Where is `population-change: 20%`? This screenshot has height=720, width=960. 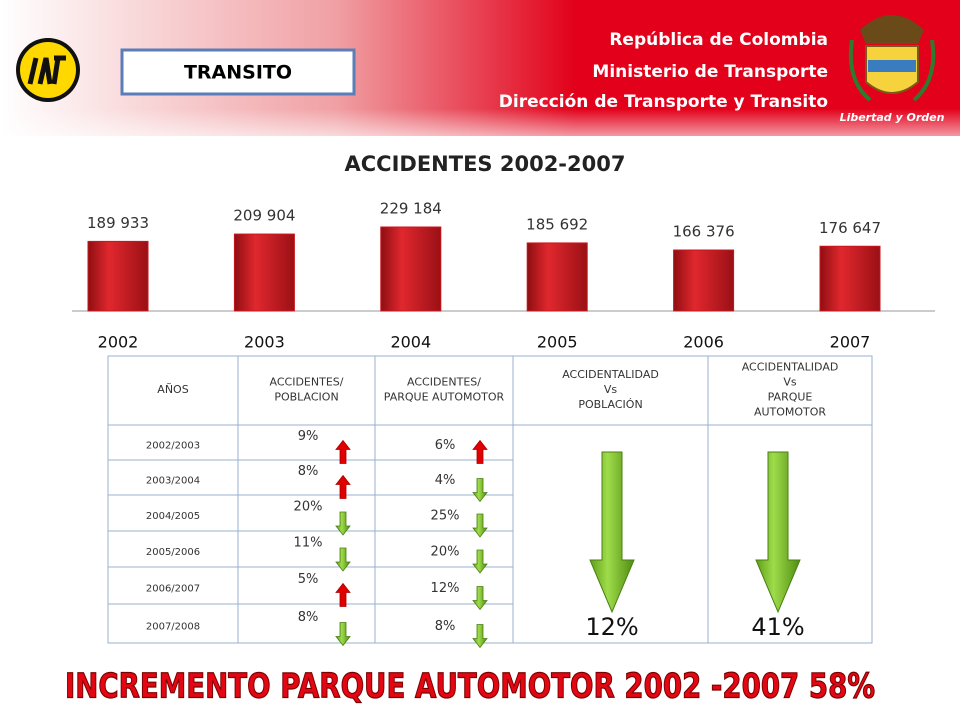 population-change: 20% is located at coordinates (308, 507).